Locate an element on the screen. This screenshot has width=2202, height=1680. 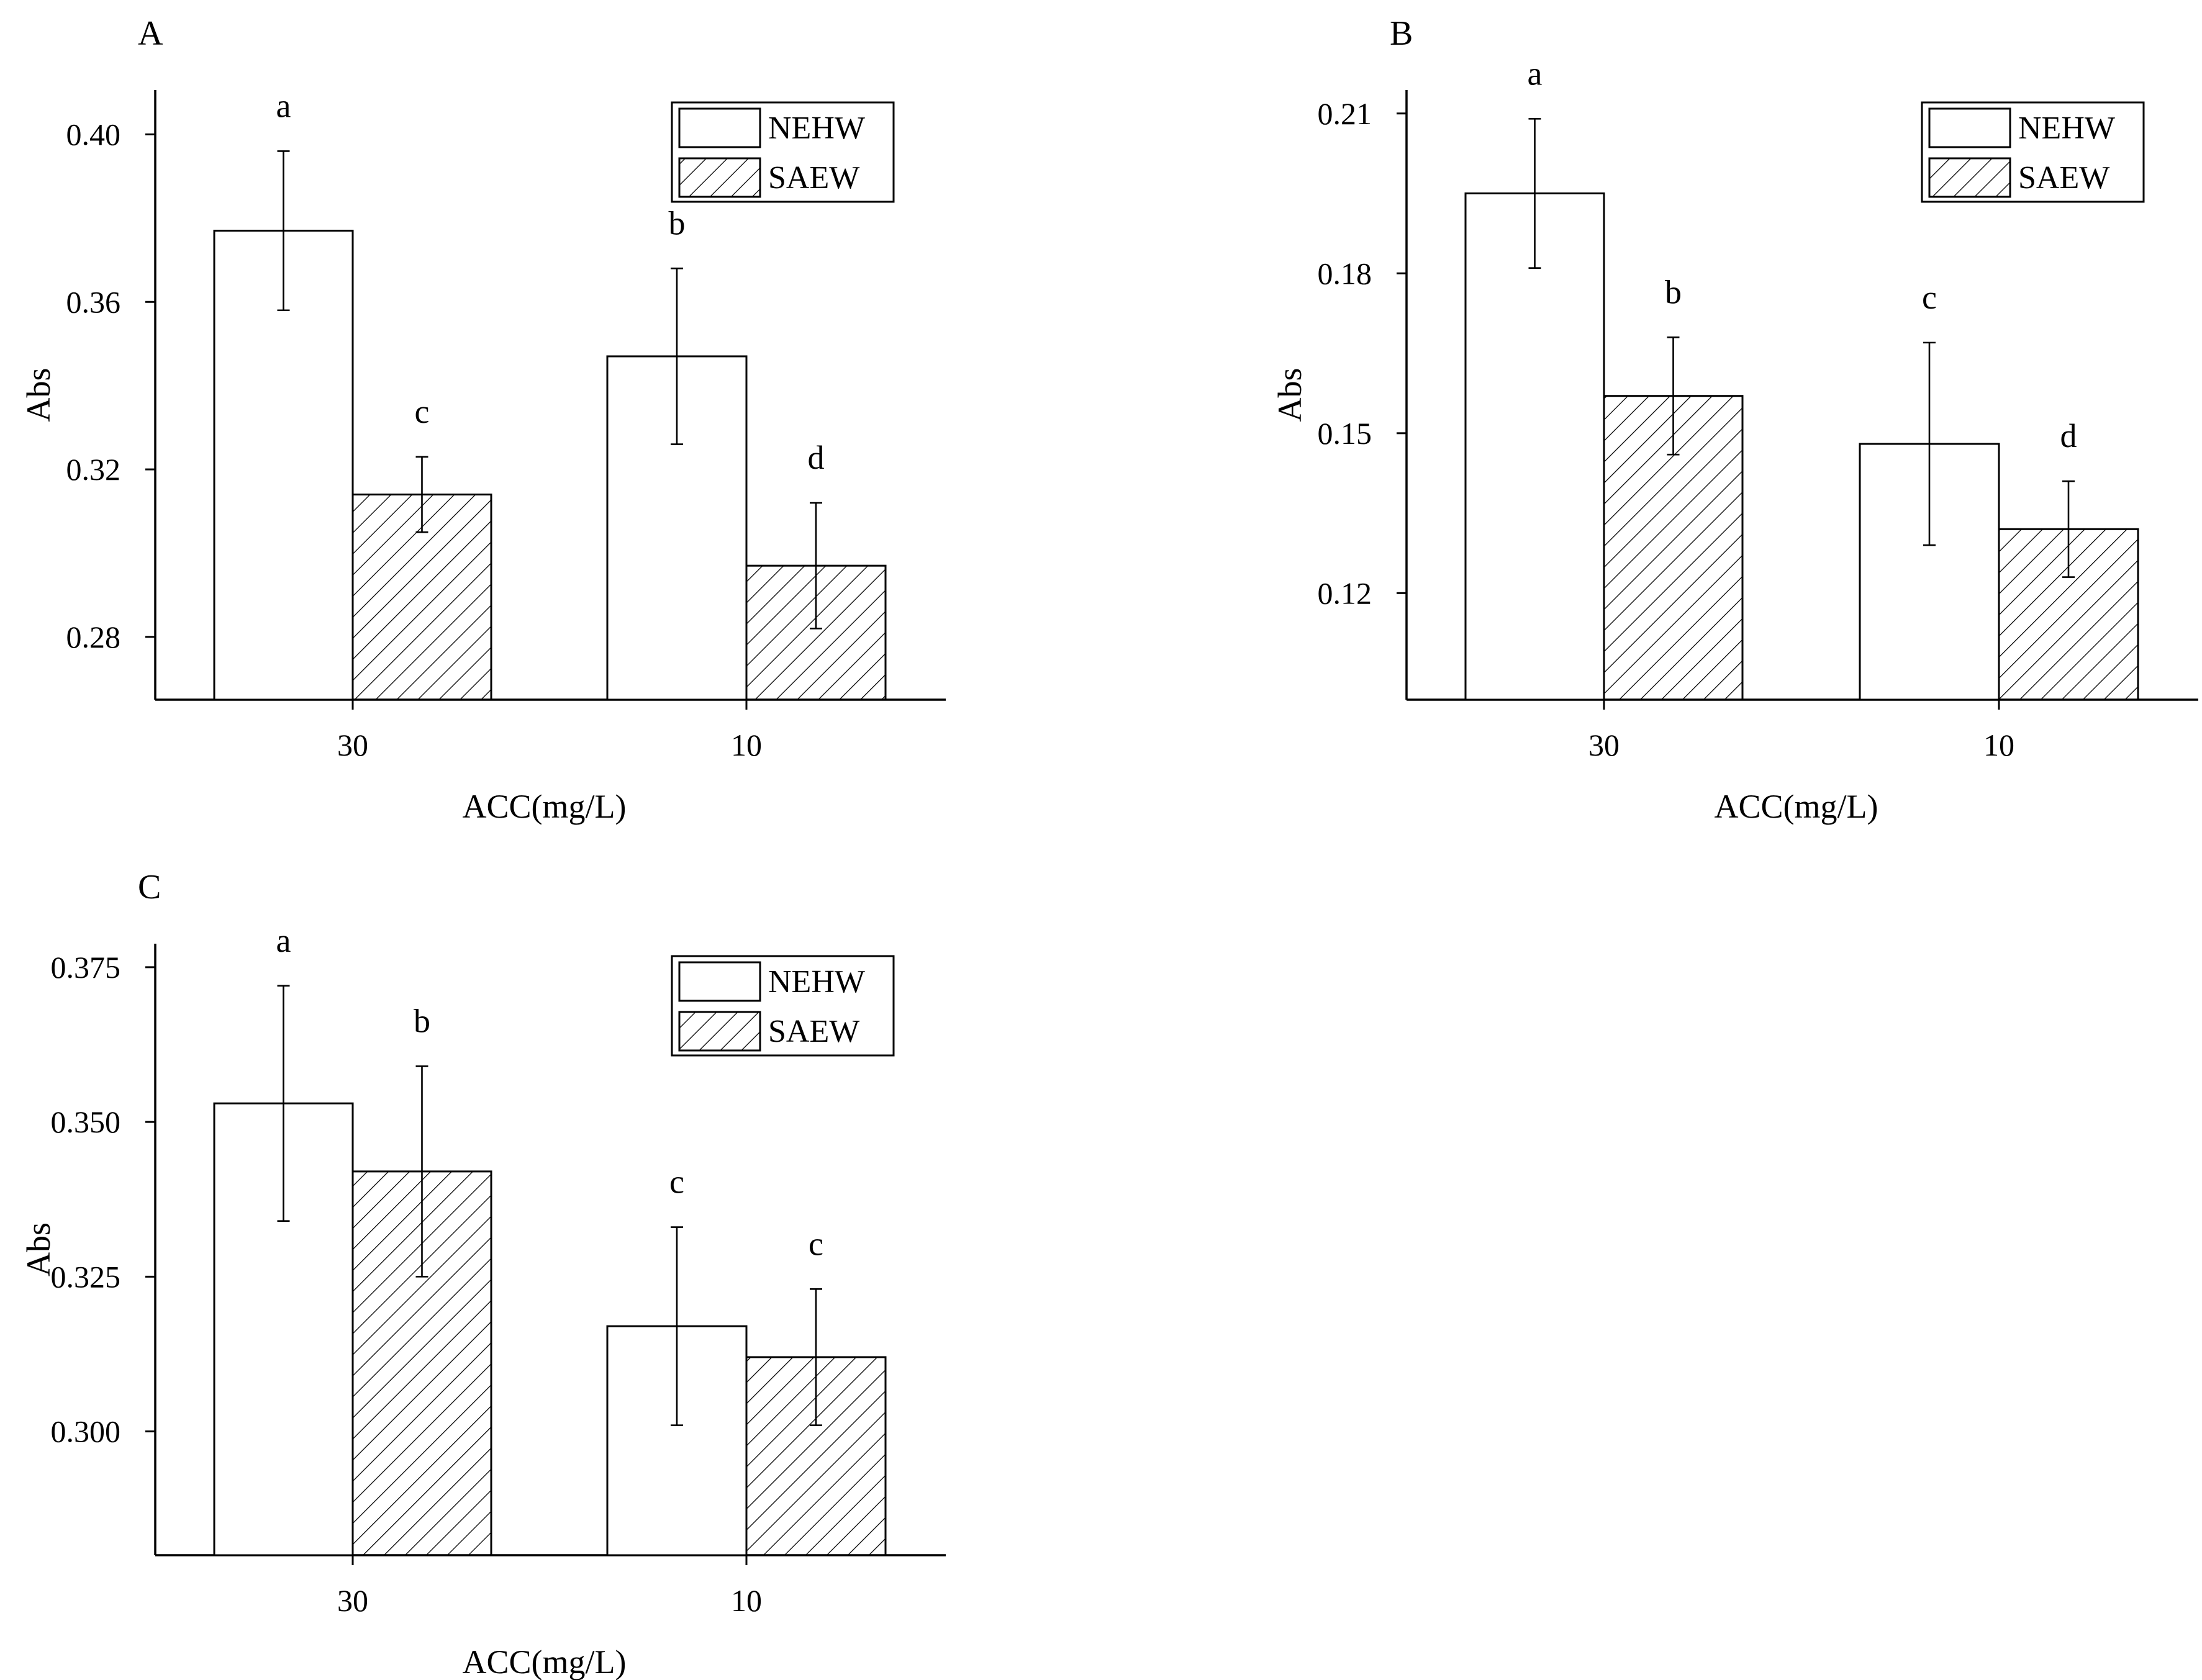
panel-label: A is located at coordinates (150, 33).